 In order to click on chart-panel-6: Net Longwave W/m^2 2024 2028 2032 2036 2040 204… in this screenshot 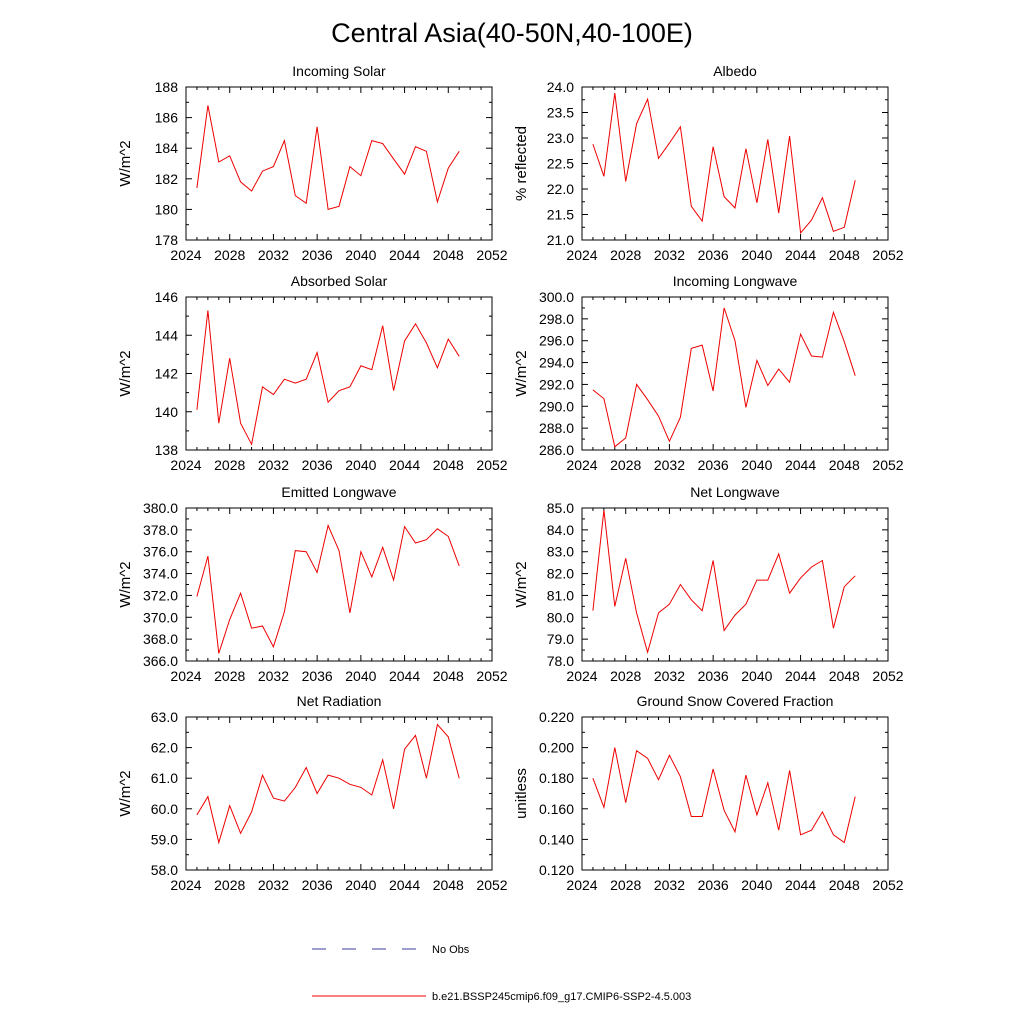, I will do `click(708, 584)`.